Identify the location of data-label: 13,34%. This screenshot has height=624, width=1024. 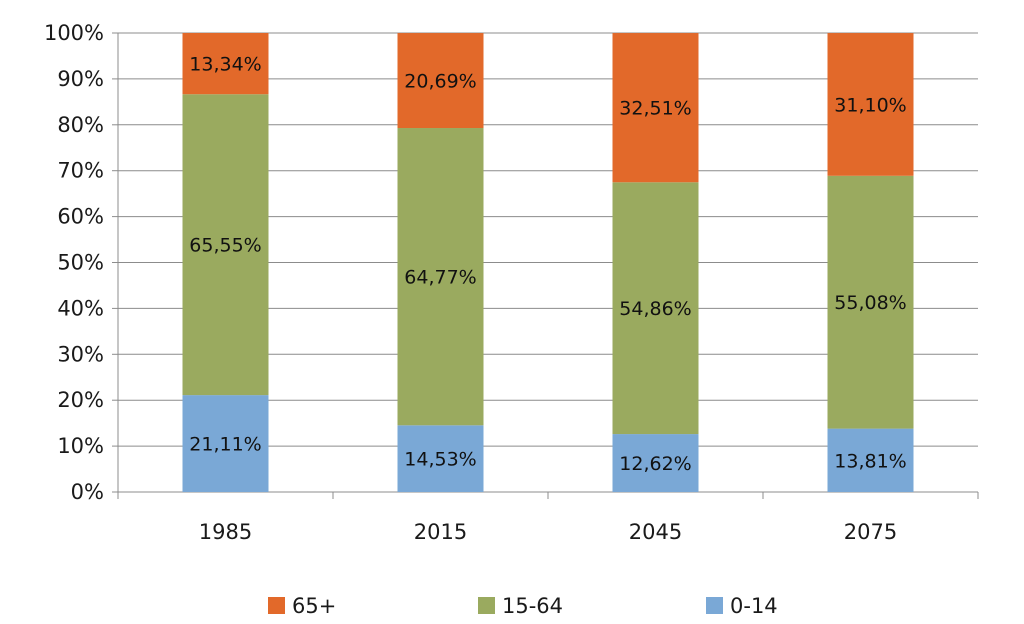
(225, 65).